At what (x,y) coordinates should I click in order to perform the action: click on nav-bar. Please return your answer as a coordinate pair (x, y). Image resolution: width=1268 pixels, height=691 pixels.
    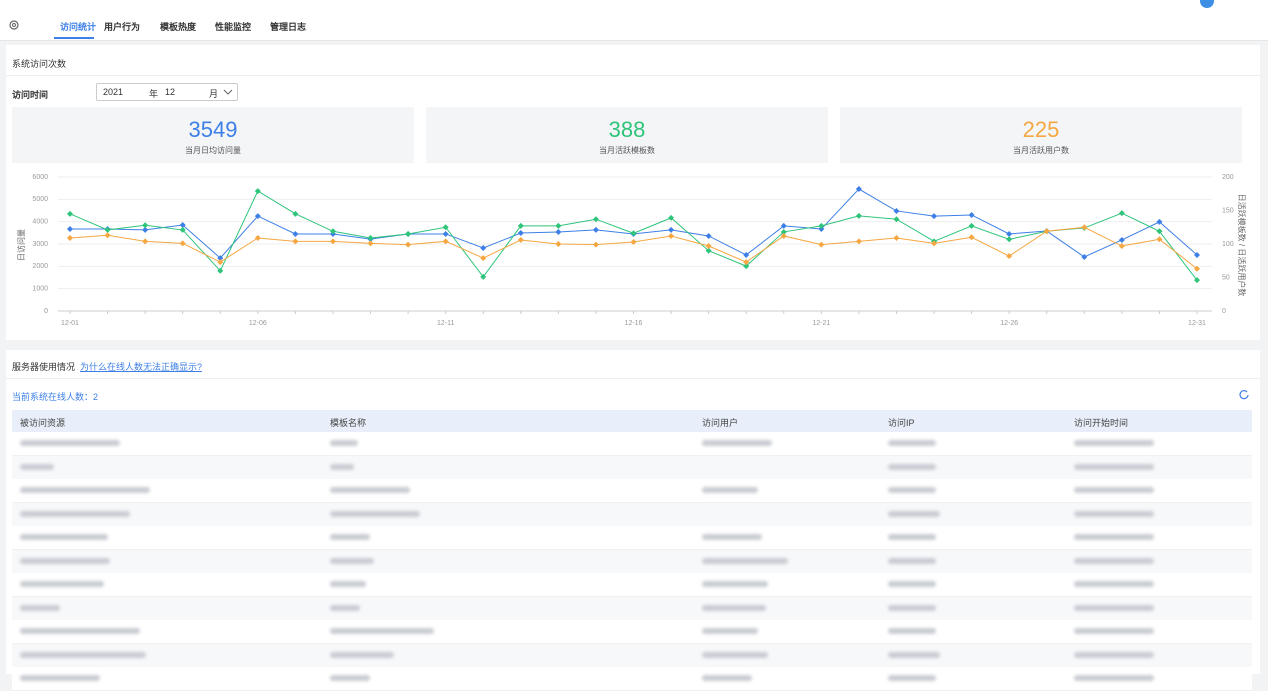
    Looking at the image, I should click on (634, 20).